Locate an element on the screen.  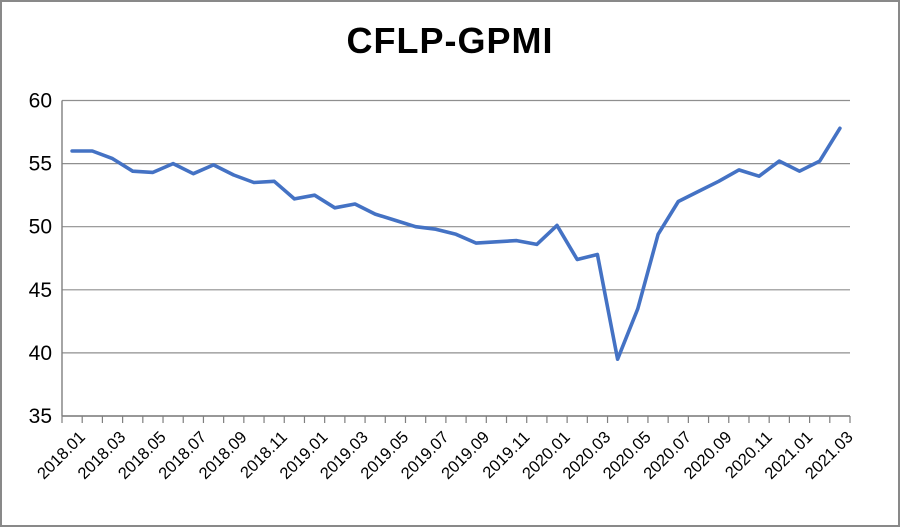
y-axis-label: 40 is located at coordinates (40, 353).